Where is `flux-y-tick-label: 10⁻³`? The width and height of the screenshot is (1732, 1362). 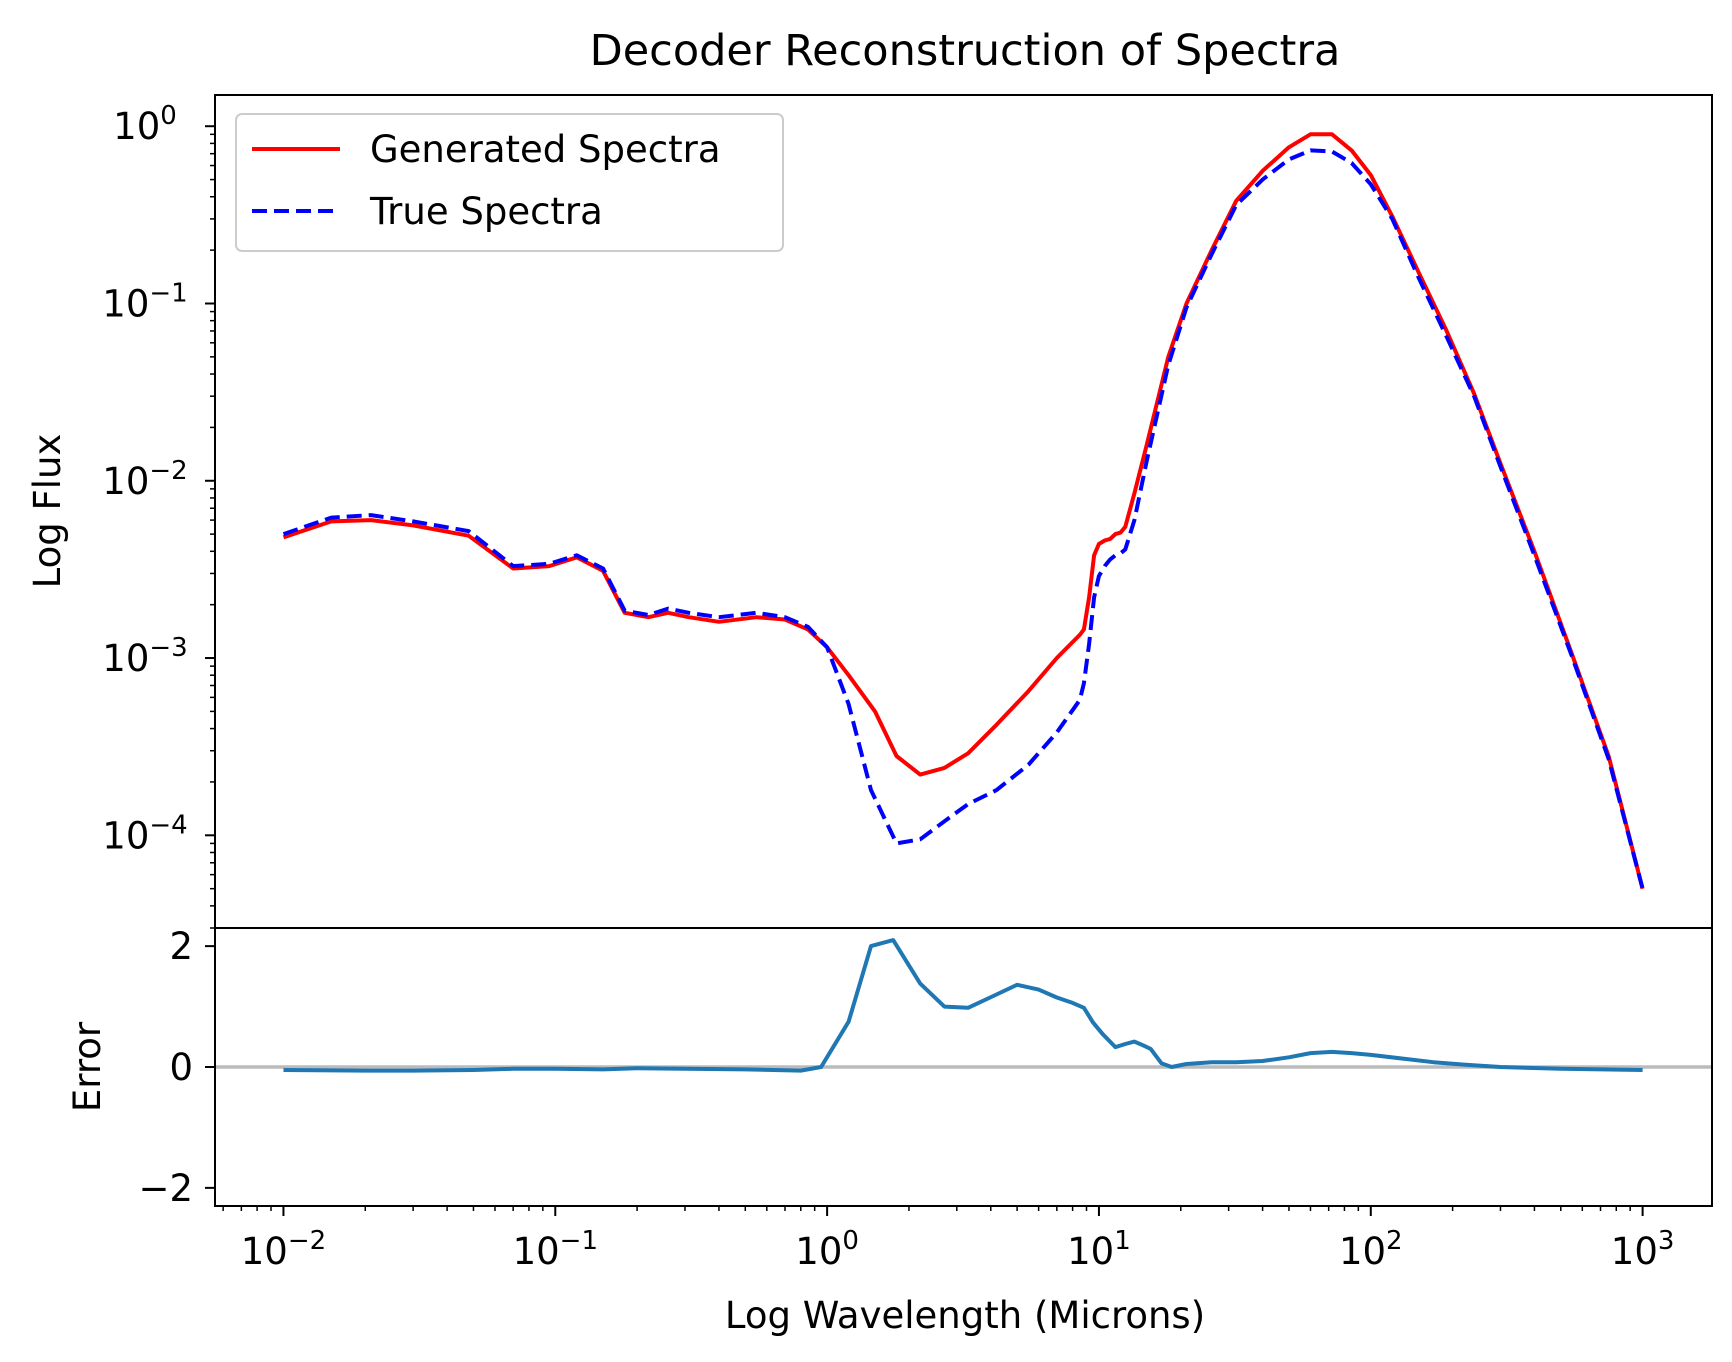
flux-y-tick-label: 10⁻³ is located at coordinates (144, 656).